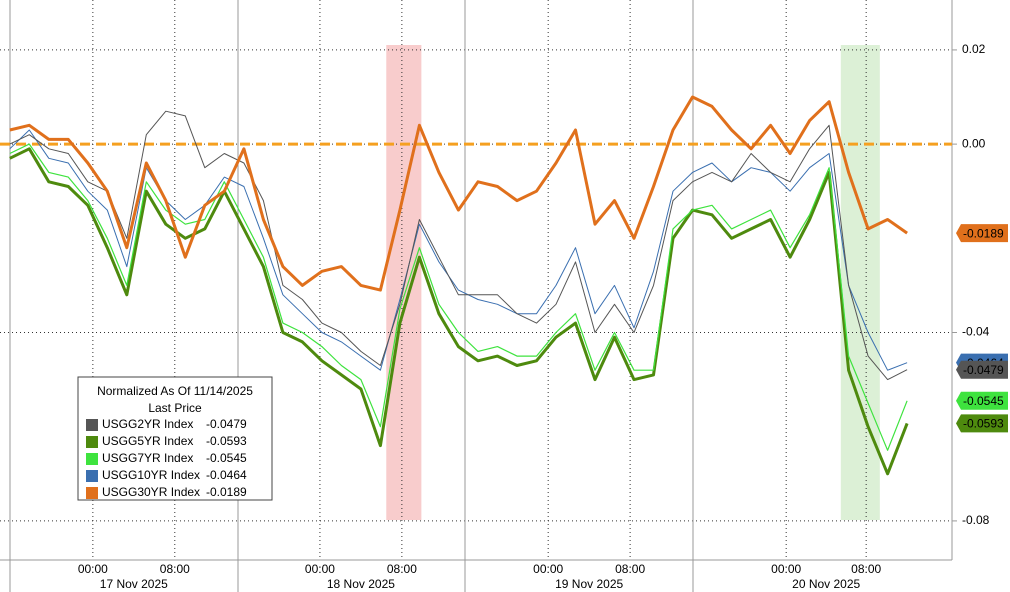 Image resolution: width=1010 pixels, height=592 pixels. I want to click on legend-label: USGG10YR Index, so click(151, 475).